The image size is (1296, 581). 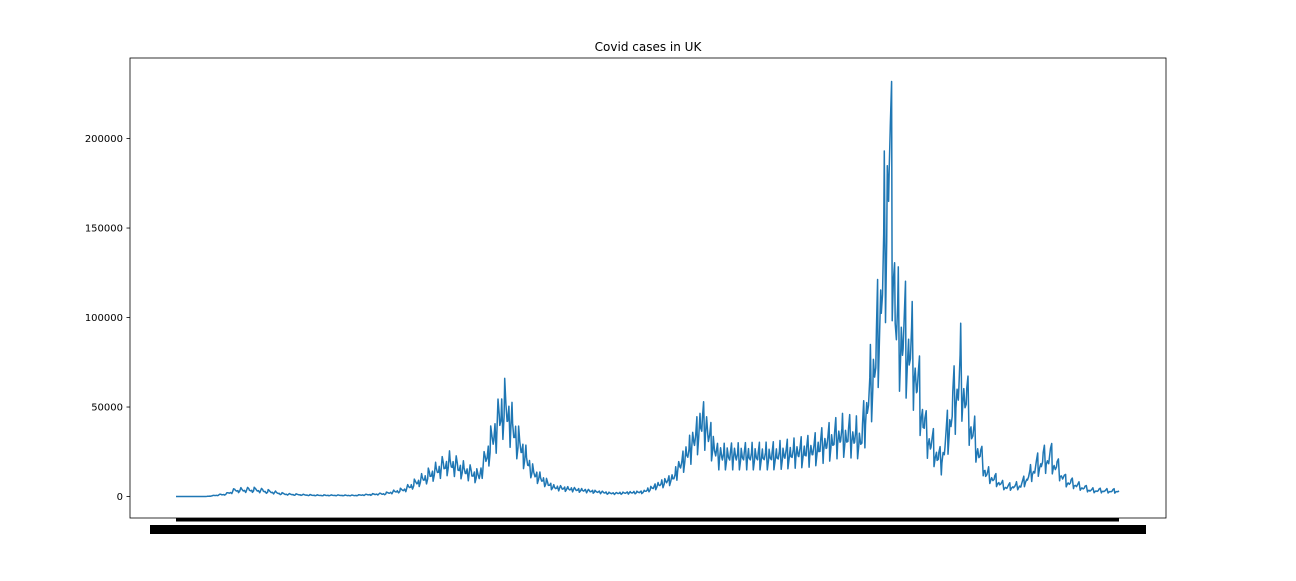 What do you see at coordinates (648, 529) in the screenshot?
I see `x-tick-labels-overlapping` at bounding box center [648, 529].